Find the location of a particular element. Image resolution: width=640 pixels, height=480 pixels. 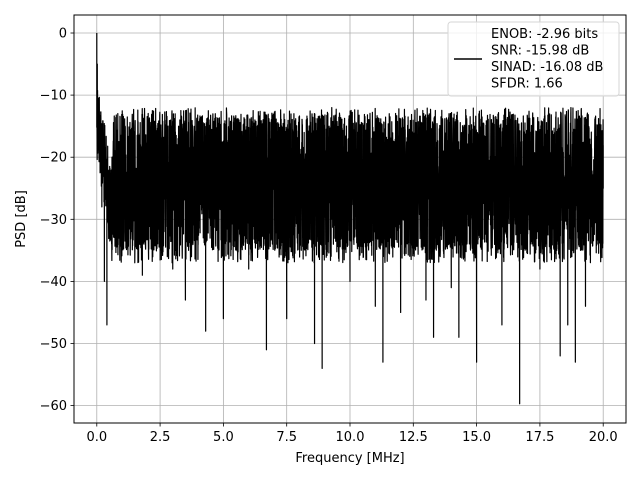

legend-line: SFDR: 1.66 is located at coordinates (527, 84).